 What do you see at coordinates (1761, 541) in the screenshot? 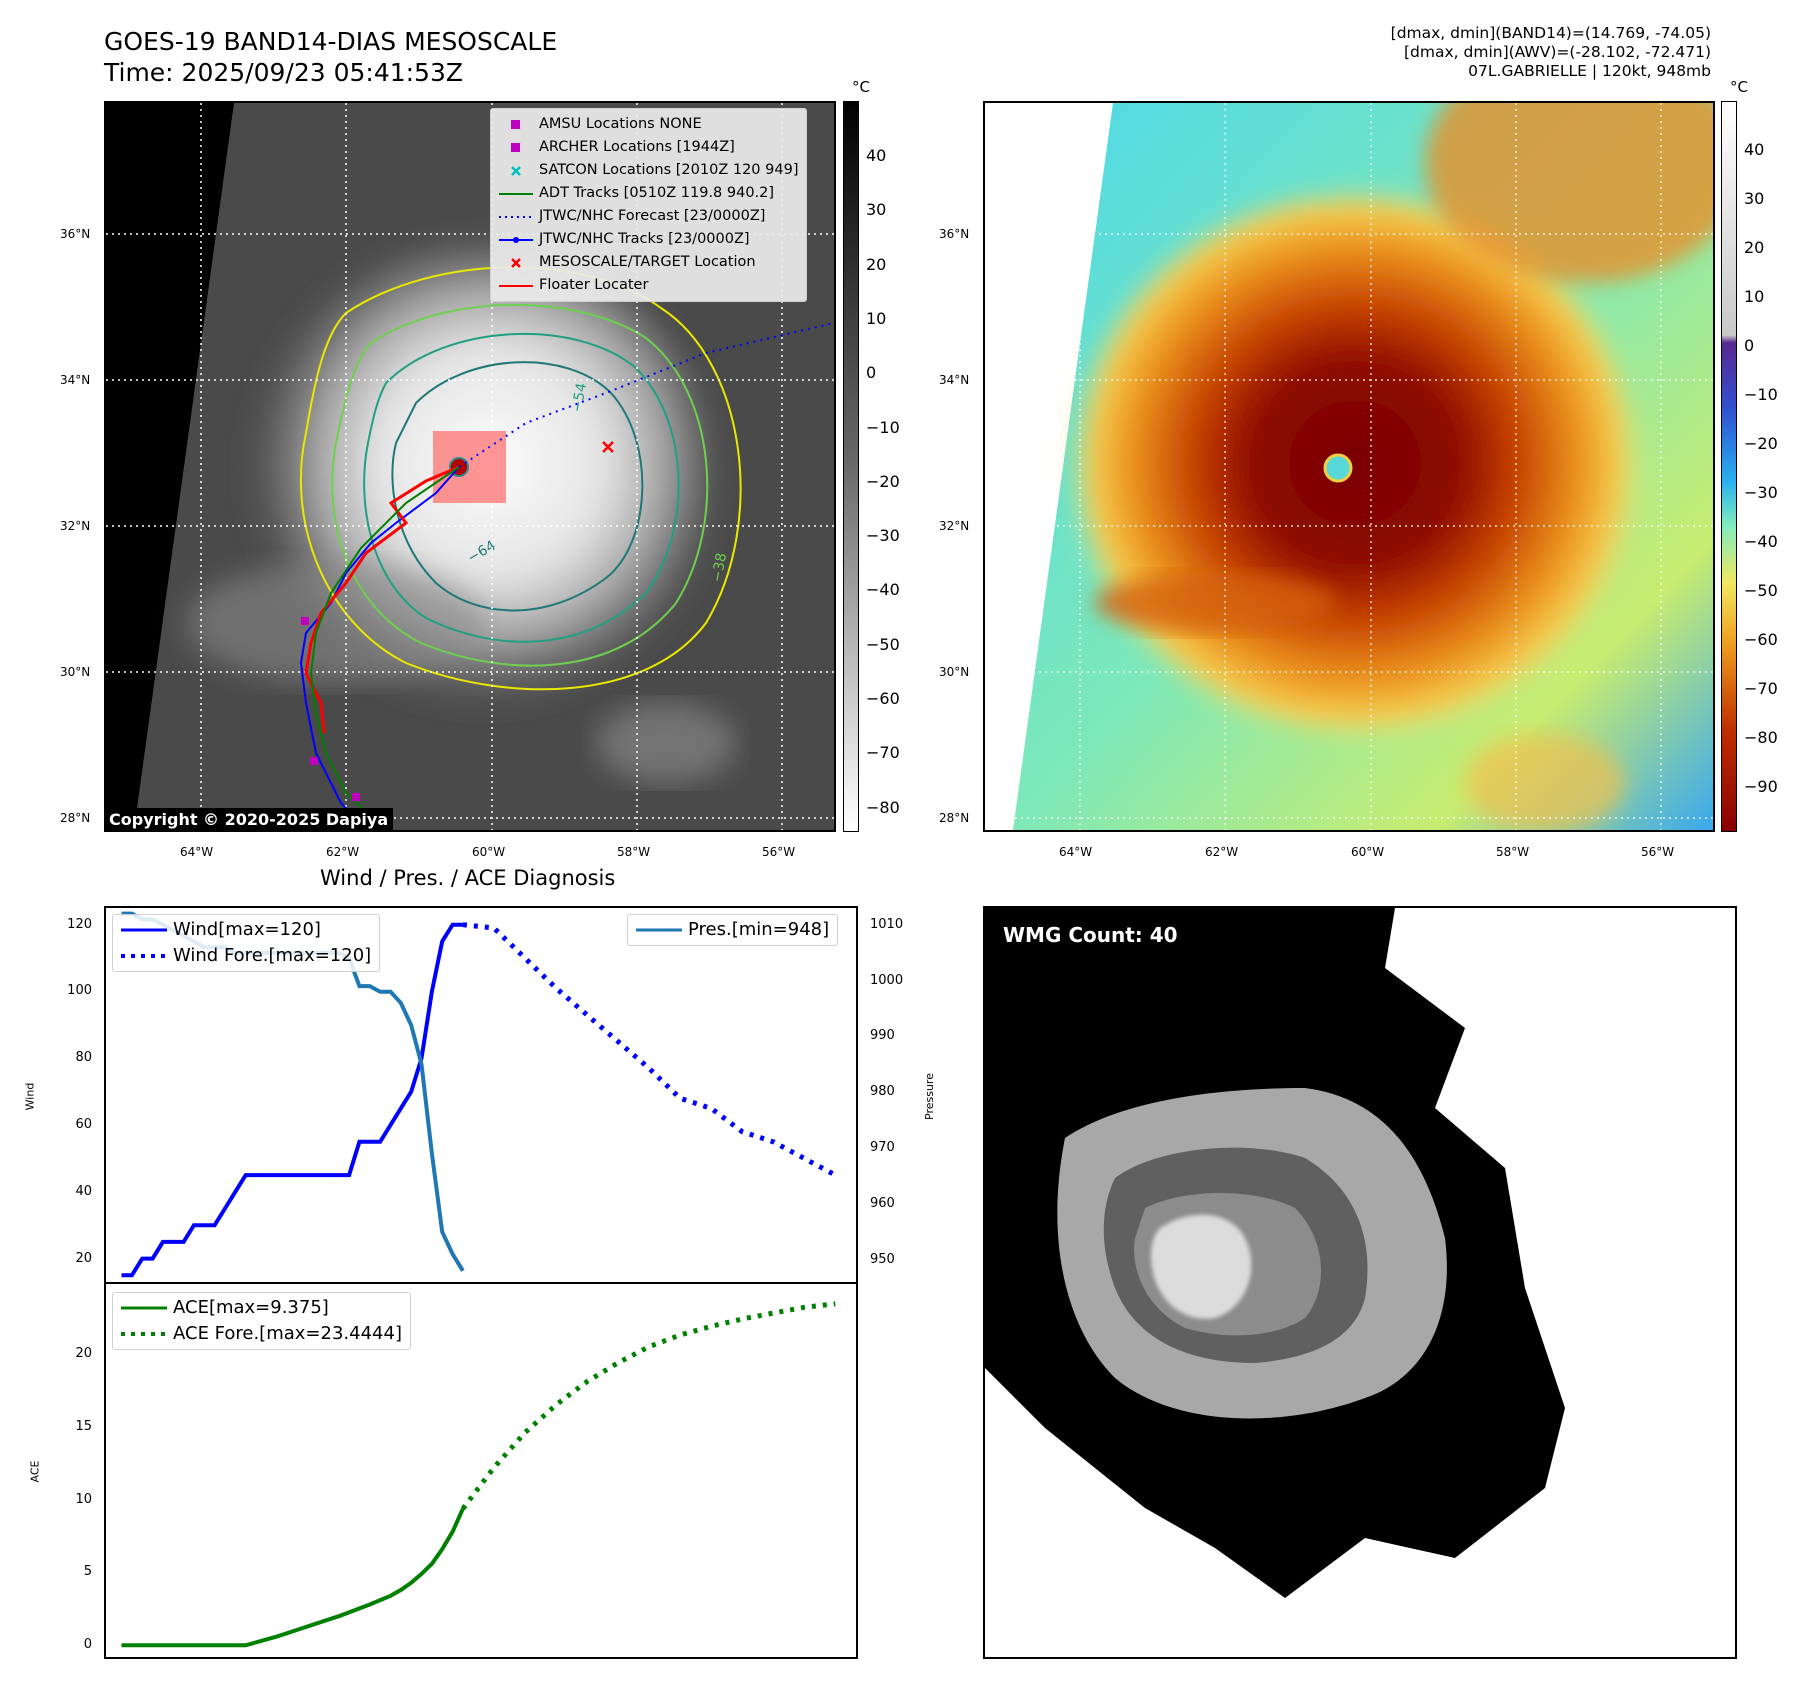
I see `color-colorbar-tick: −40` at bounding box center [1761, 541].